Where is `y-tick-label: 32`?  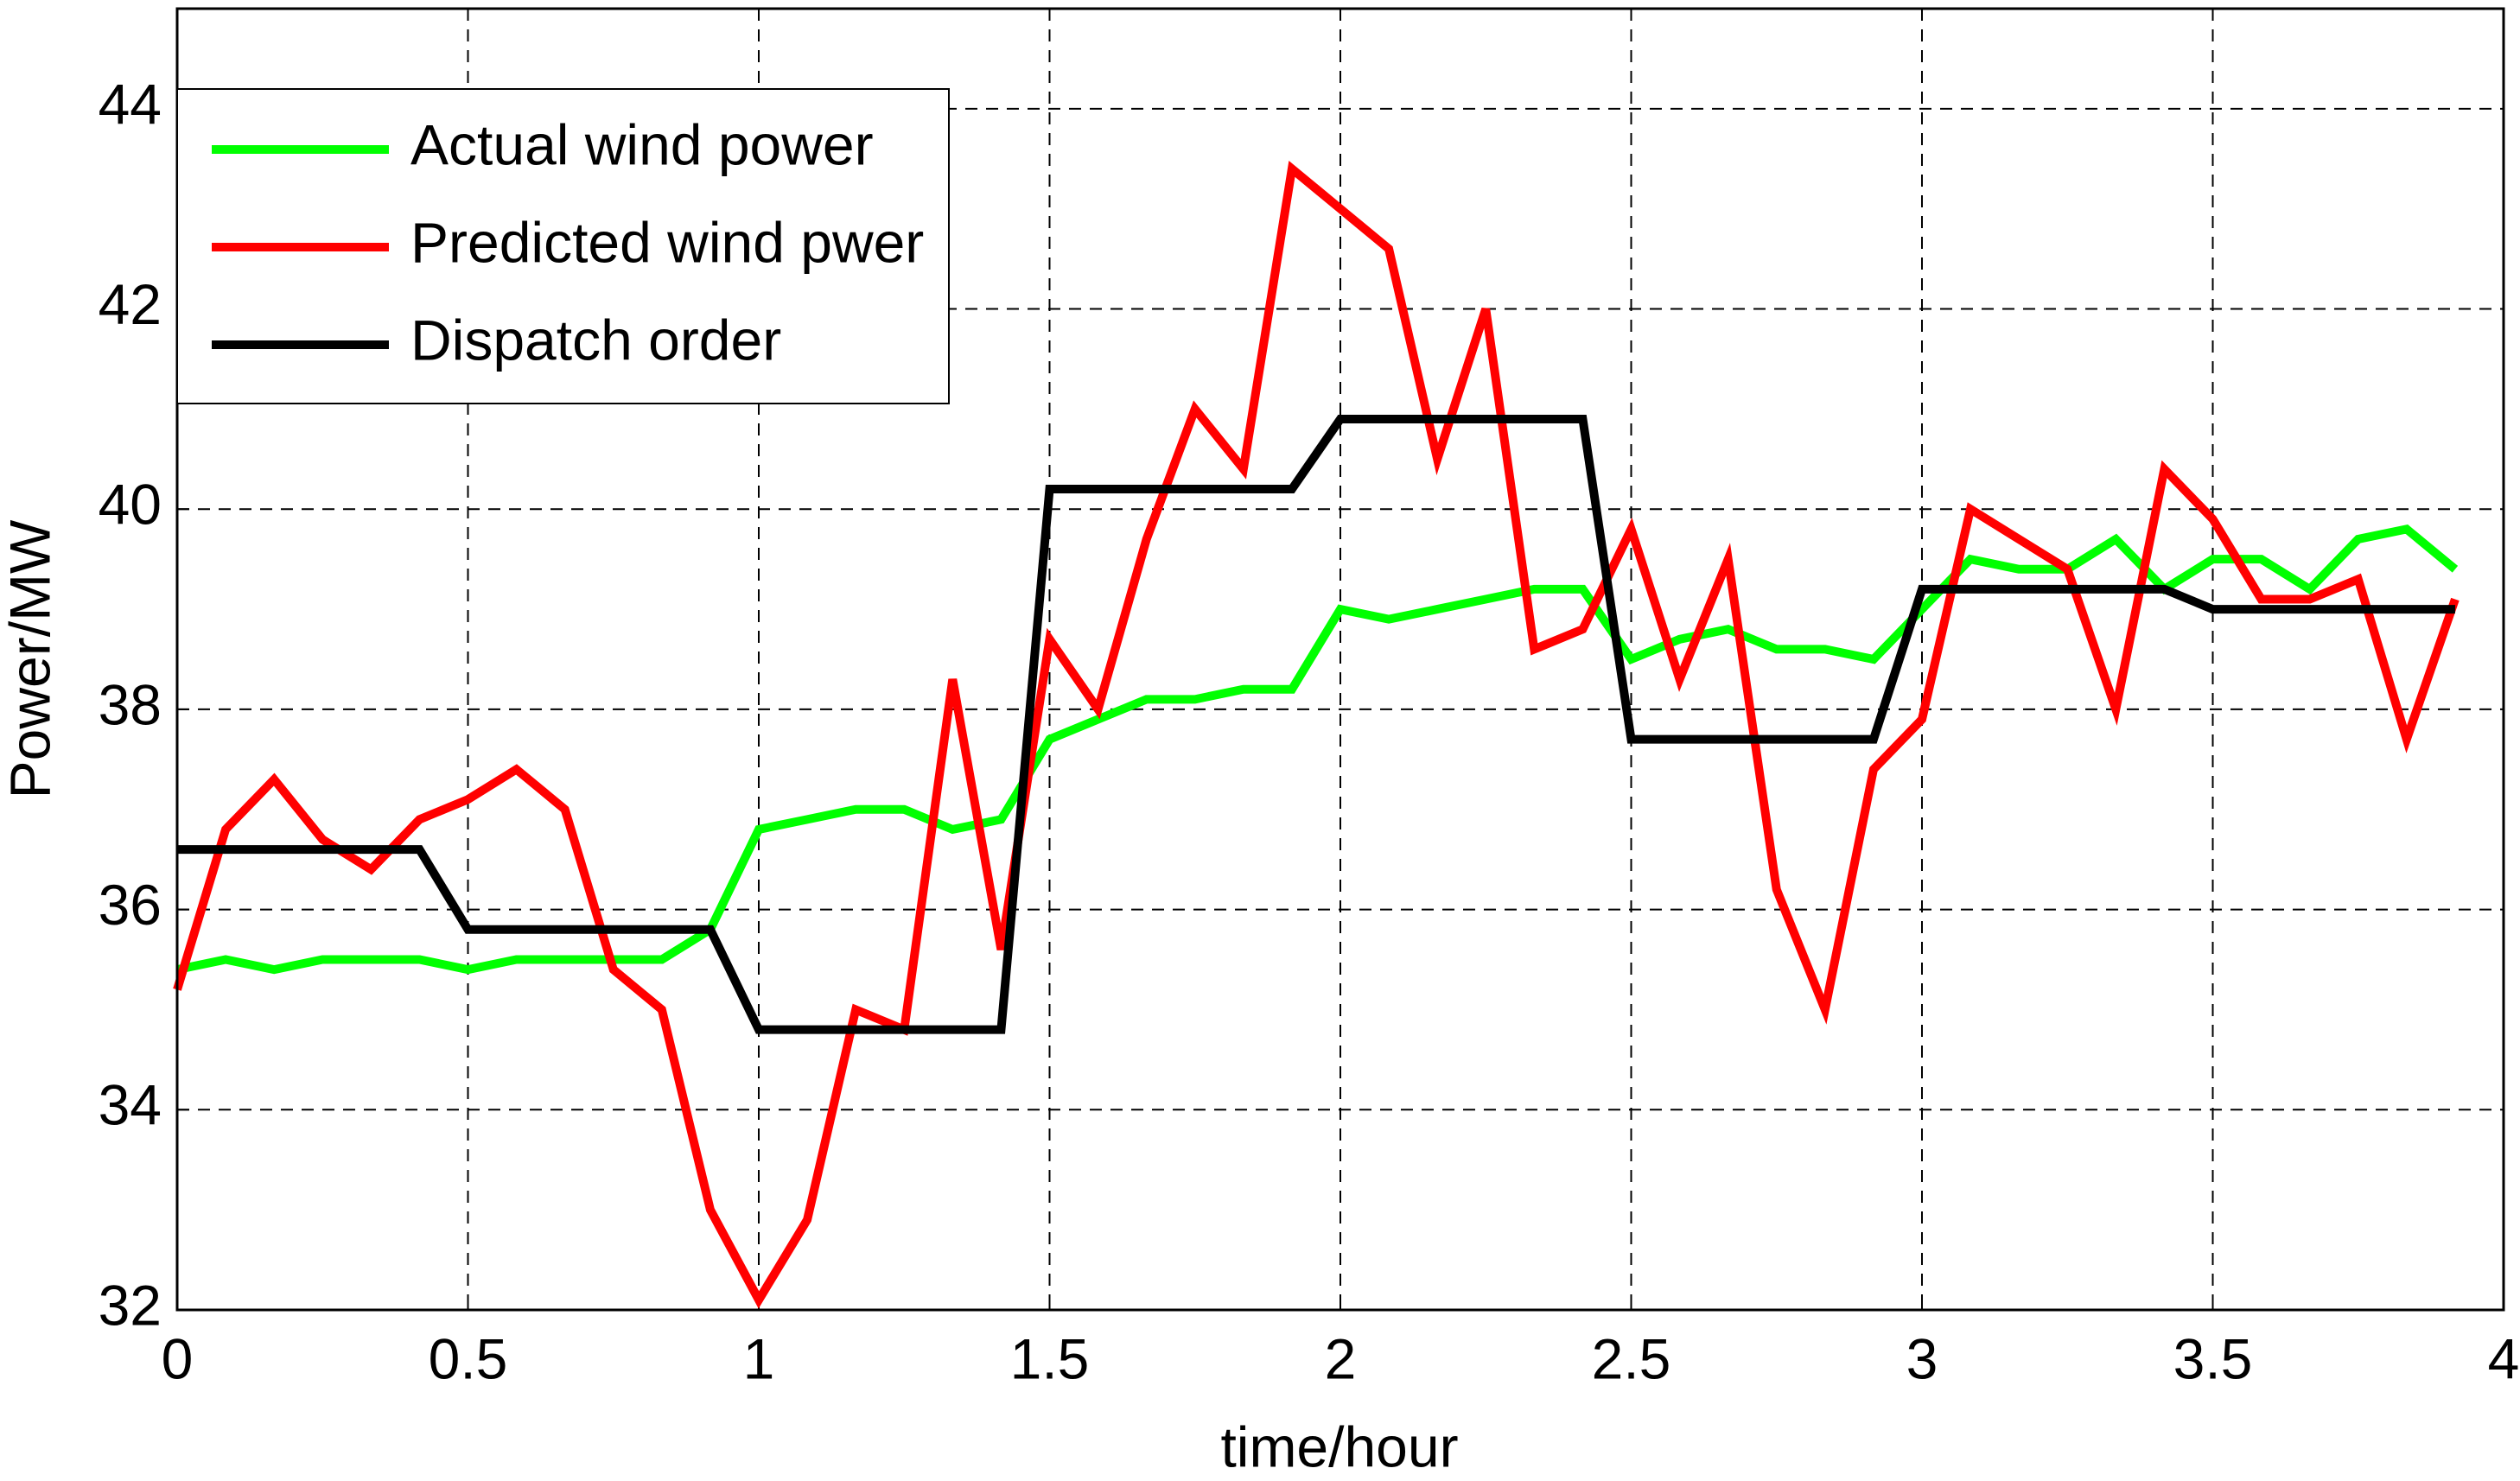
y-tick-label: 32 is located at coordinates (130, 1305).